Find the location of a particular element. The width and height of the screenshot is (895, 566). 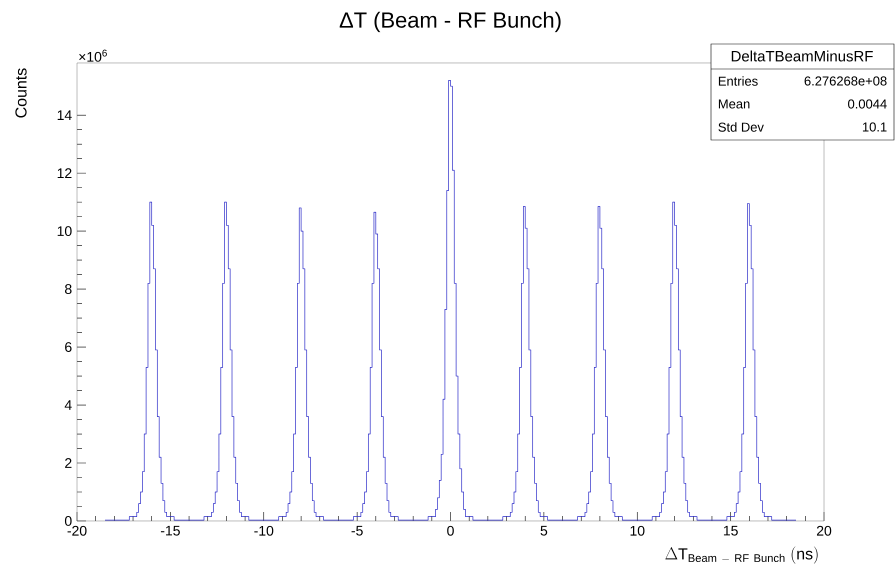

x-tick-label: -20 is located at coordinates (77, 531).